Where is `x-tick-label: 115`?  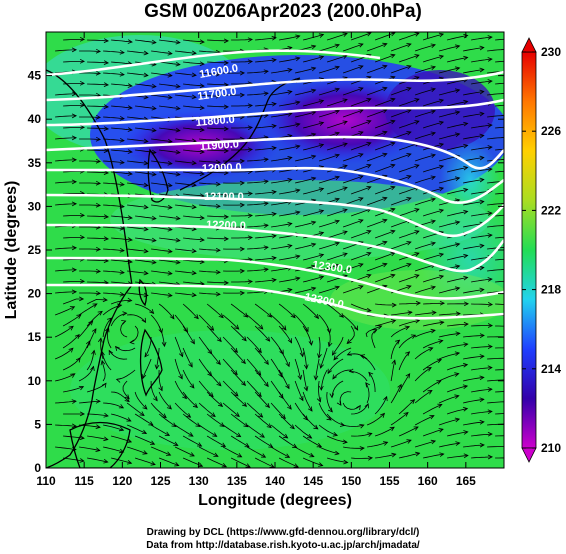 x-tick-label: 115 is located at coordinates (84, 481).